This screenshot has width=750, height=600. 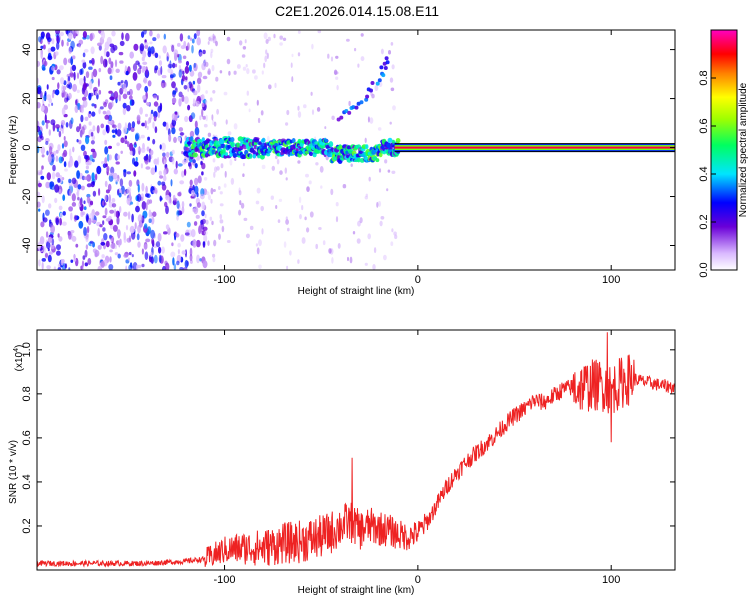 I want to click on snr-y-scale-label: (x10, so click(x=19, y=361).